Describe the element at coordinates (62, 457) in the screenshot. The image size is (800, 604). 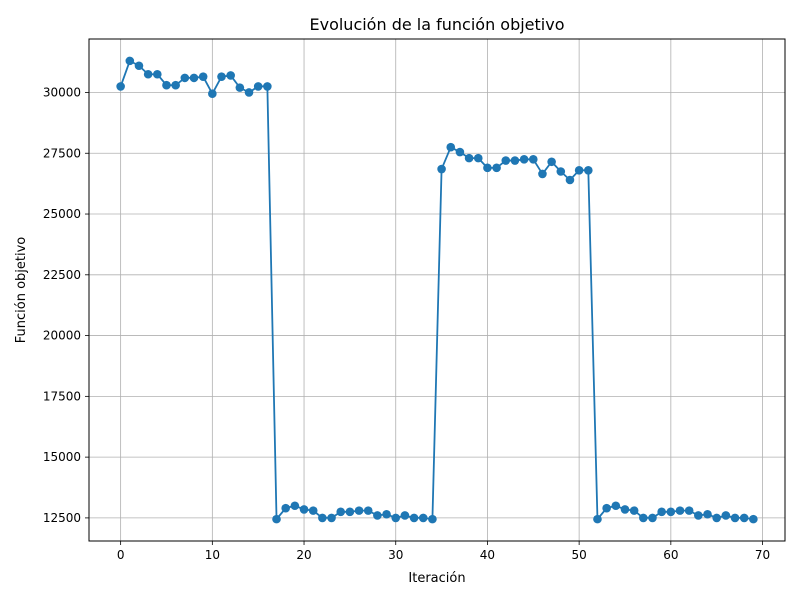
I see `y-tick-label: 15000` at that location.